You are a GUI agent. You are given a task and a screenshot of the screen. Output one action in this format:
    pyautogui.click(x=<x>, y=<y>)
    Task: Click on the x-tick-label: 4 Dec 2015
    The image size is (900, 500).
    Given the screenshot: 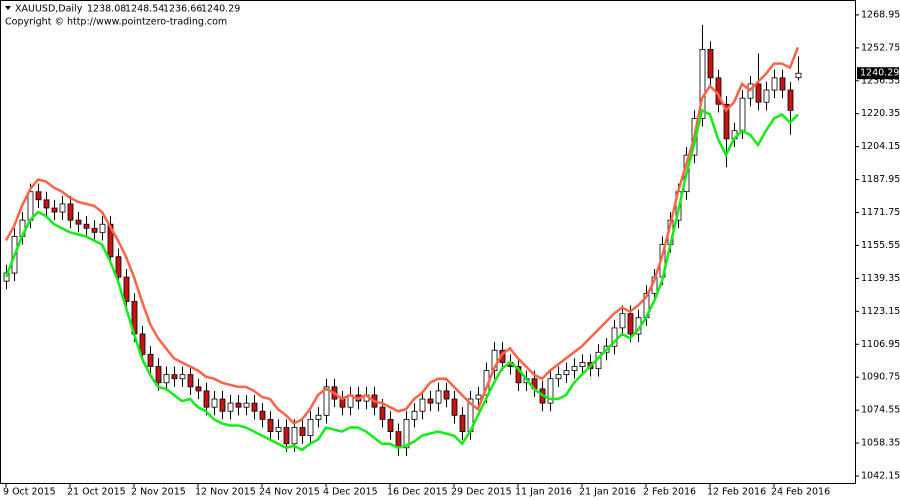 What is the action you would take?
    pyautogui.click(x=350, y=492)
    